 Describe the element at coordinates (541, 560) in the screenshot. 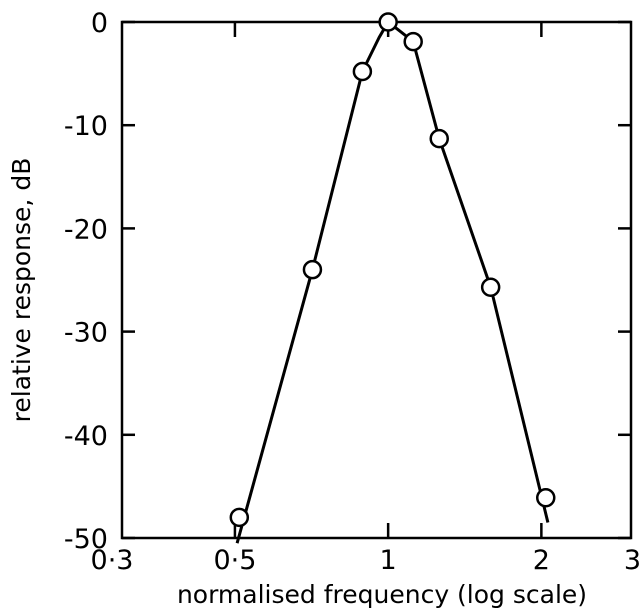

I see `x-tick-label: 2` at that location.